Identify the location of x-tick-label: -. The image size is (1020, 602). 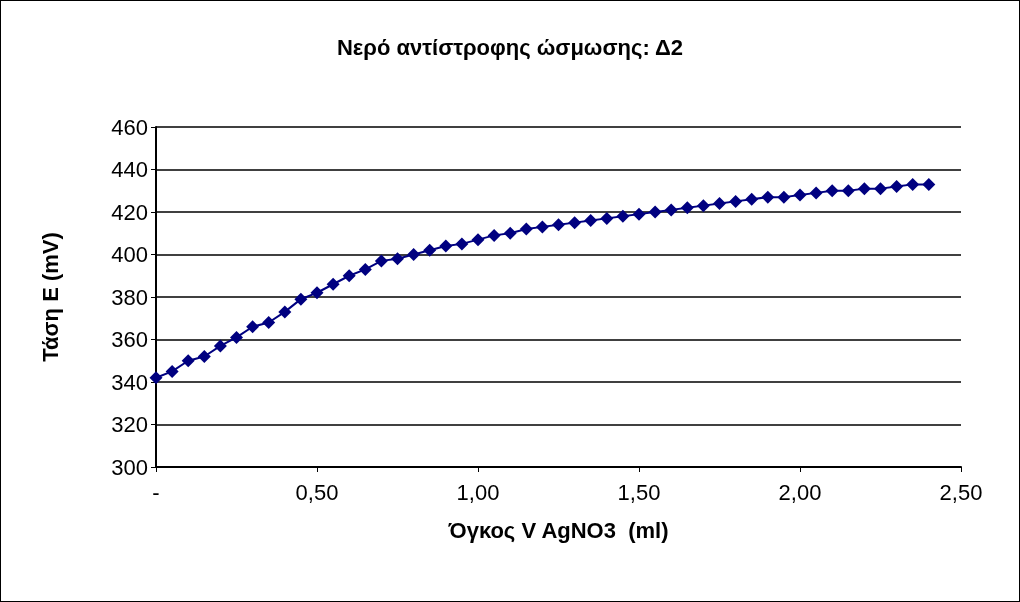
(156, 492).